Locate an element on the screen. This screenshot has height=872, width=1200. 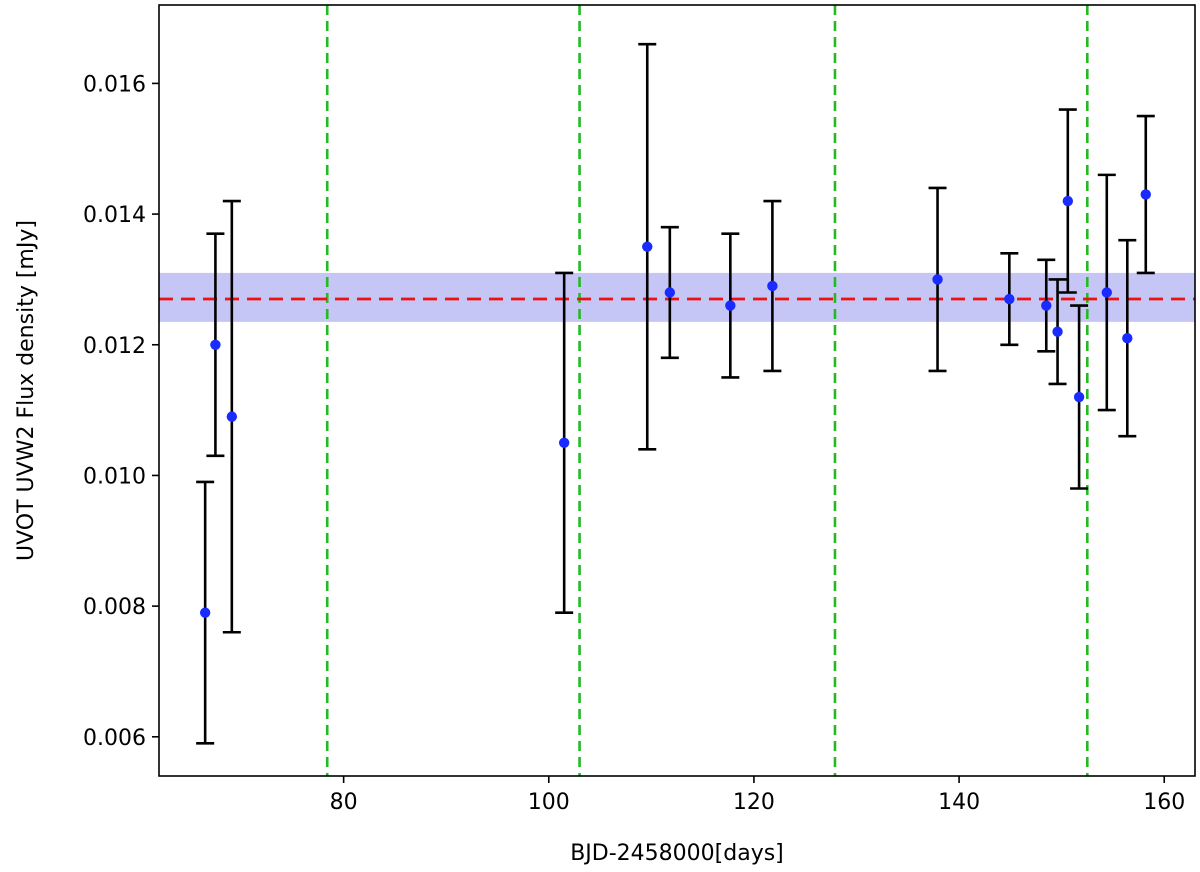
x-tick-label: 100 is located at coordinates (549, 802).